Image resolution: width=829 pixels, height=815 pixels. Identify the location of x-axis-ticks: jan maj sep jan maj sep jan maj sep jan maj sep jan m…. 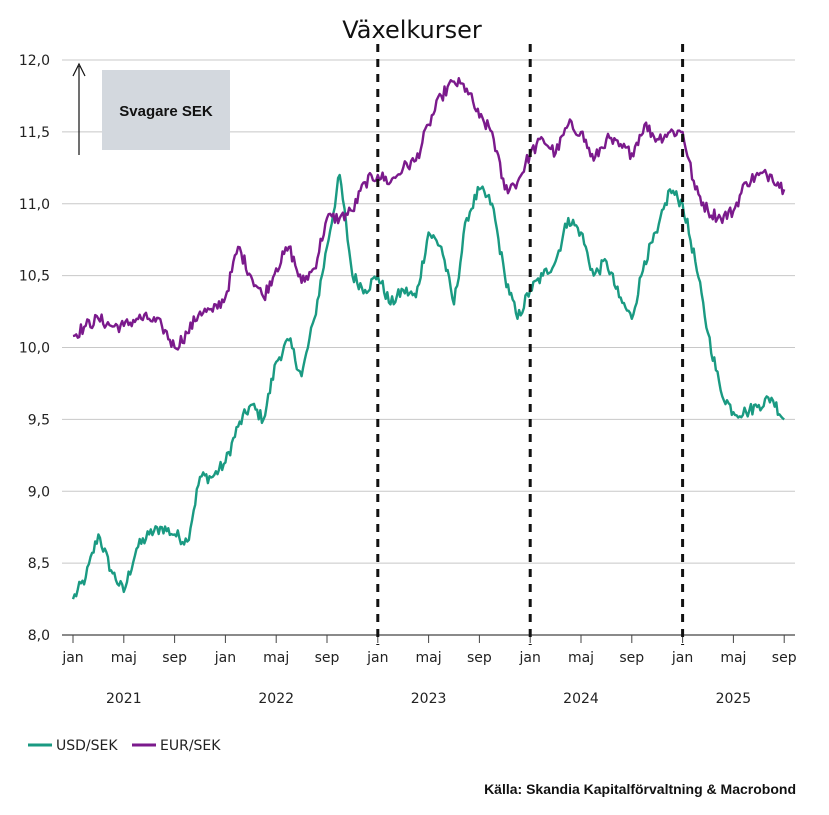
(429, 671).